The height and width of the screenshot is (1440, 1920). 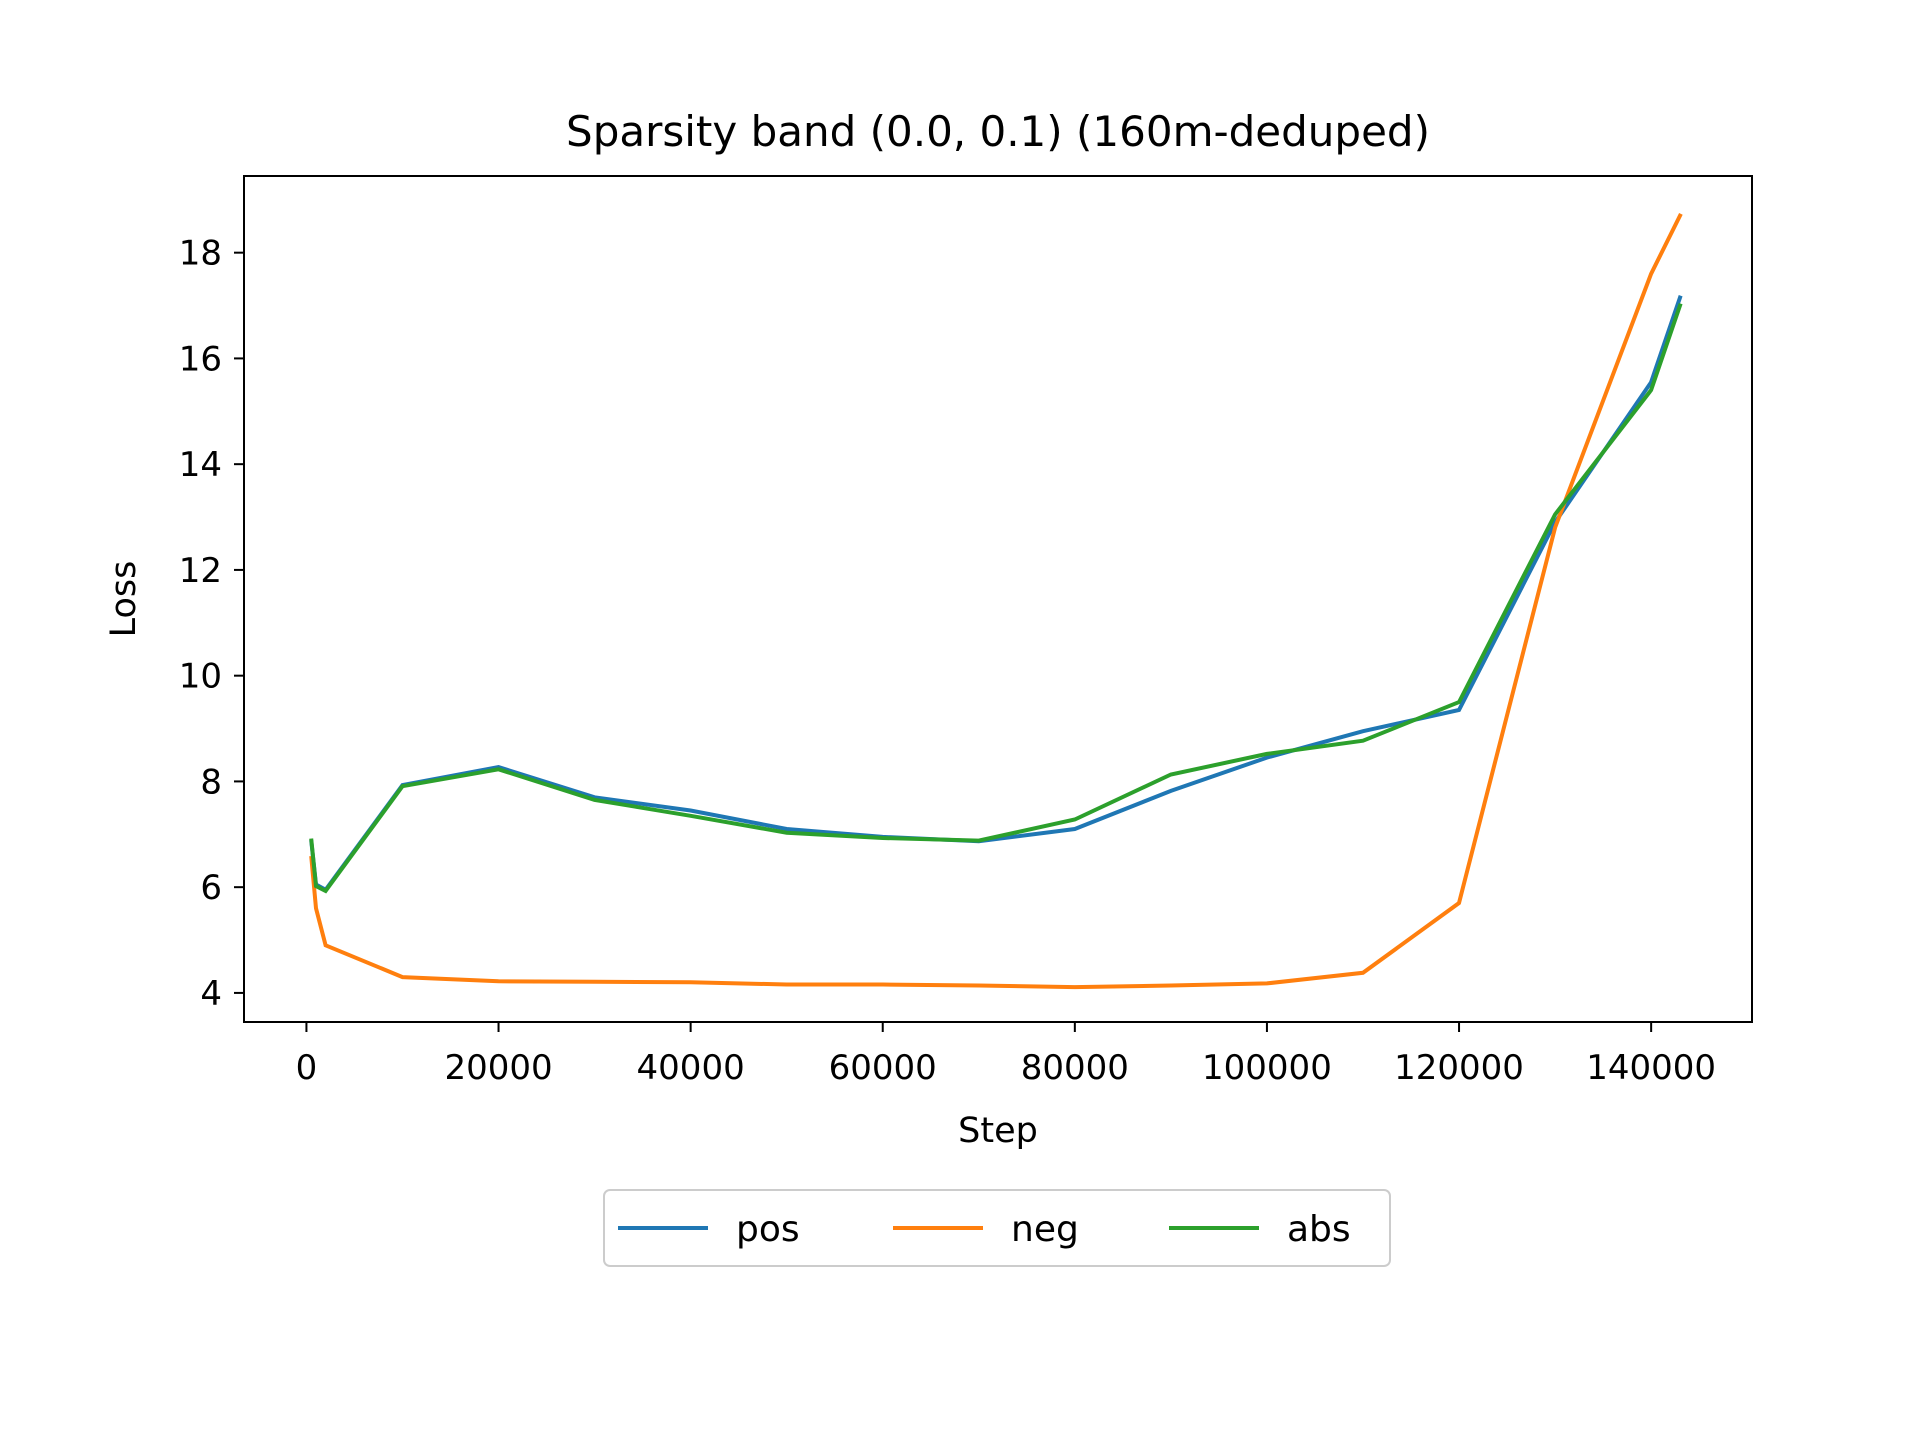 What do you see at coordinates (211, 994) in the screenshot?
I see `y-tick-label: 4` at bounding box center [211, 994].